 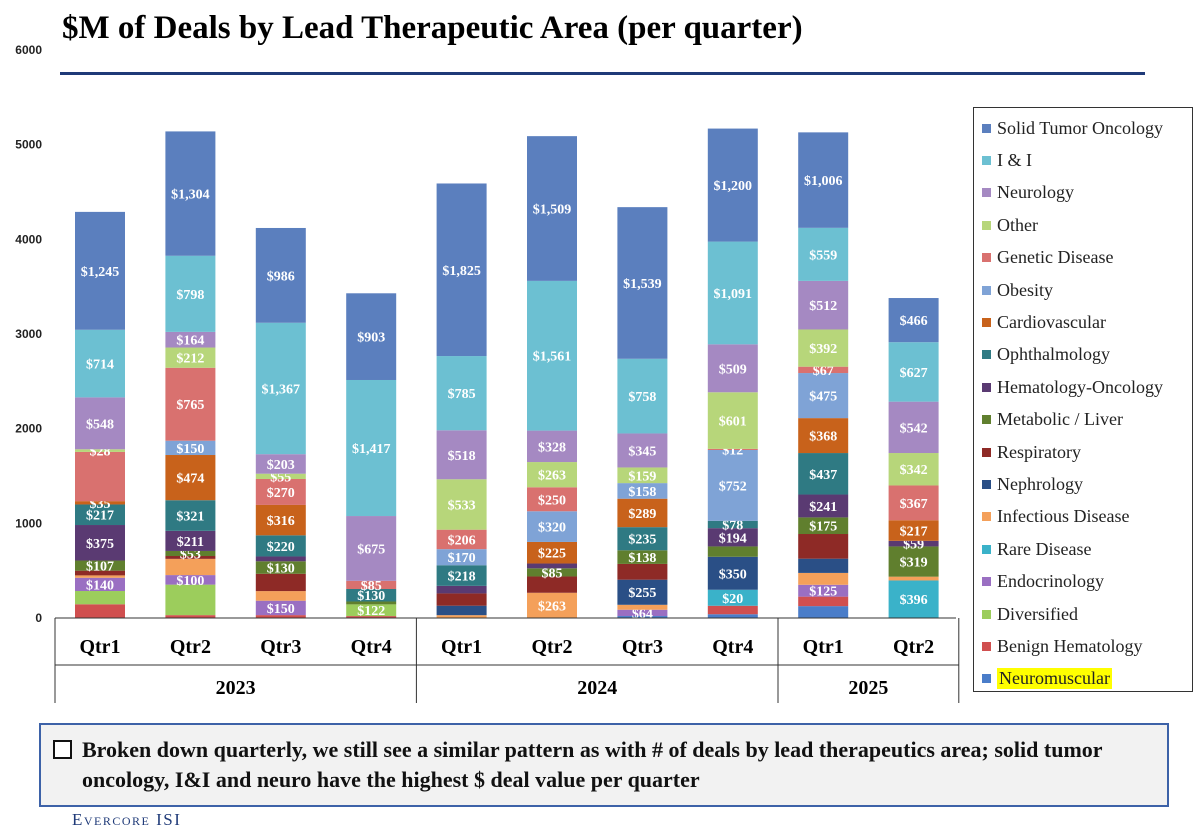 I want to click on y-tick-label: 6000, so click(x=28, y=50).